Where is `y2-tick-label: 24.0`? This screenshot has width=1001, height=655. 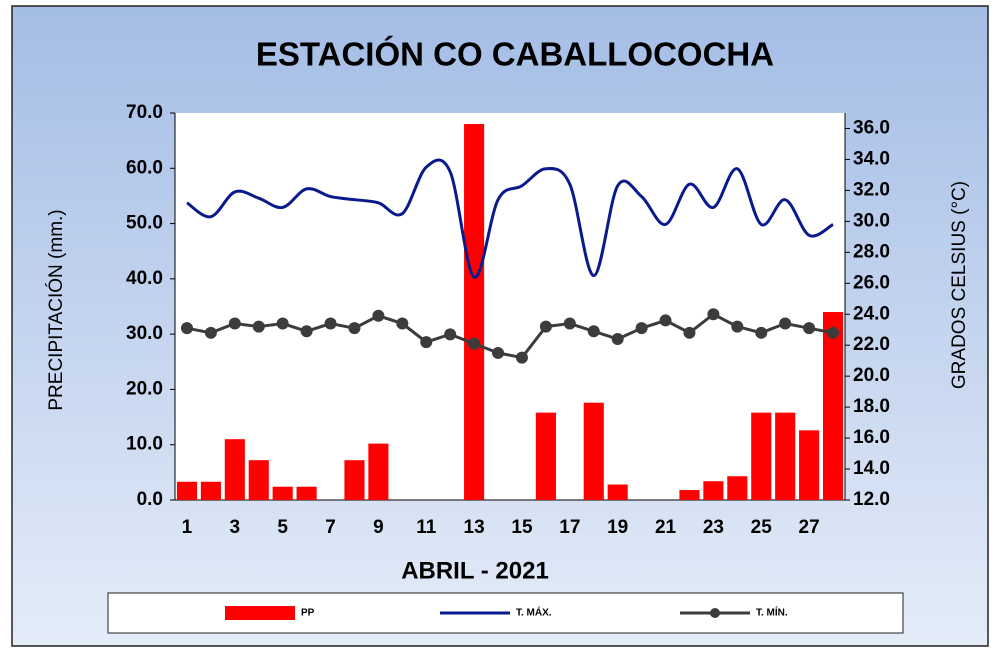 y2-tick-label: 24.0 is located at coordinates (871, 313).